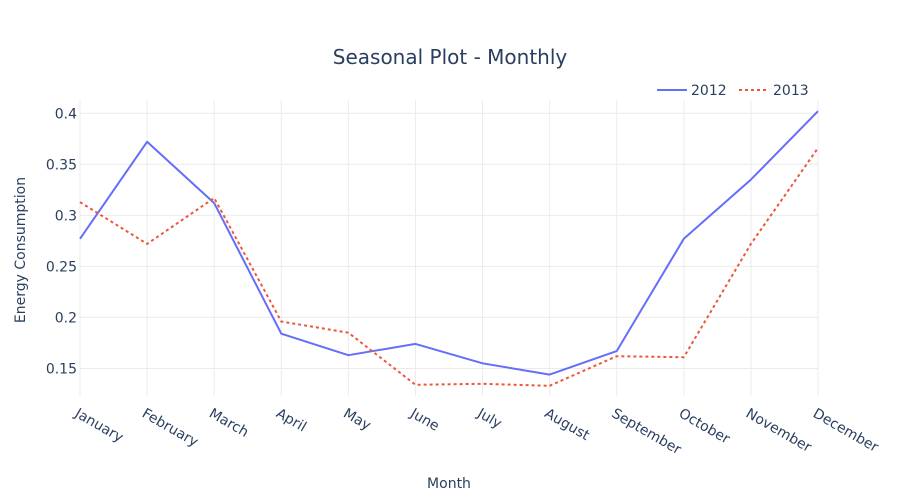 The width and height of the screenshot is (900, 500). I want to click on y-tick-label: 0.2, so click(66, 318).